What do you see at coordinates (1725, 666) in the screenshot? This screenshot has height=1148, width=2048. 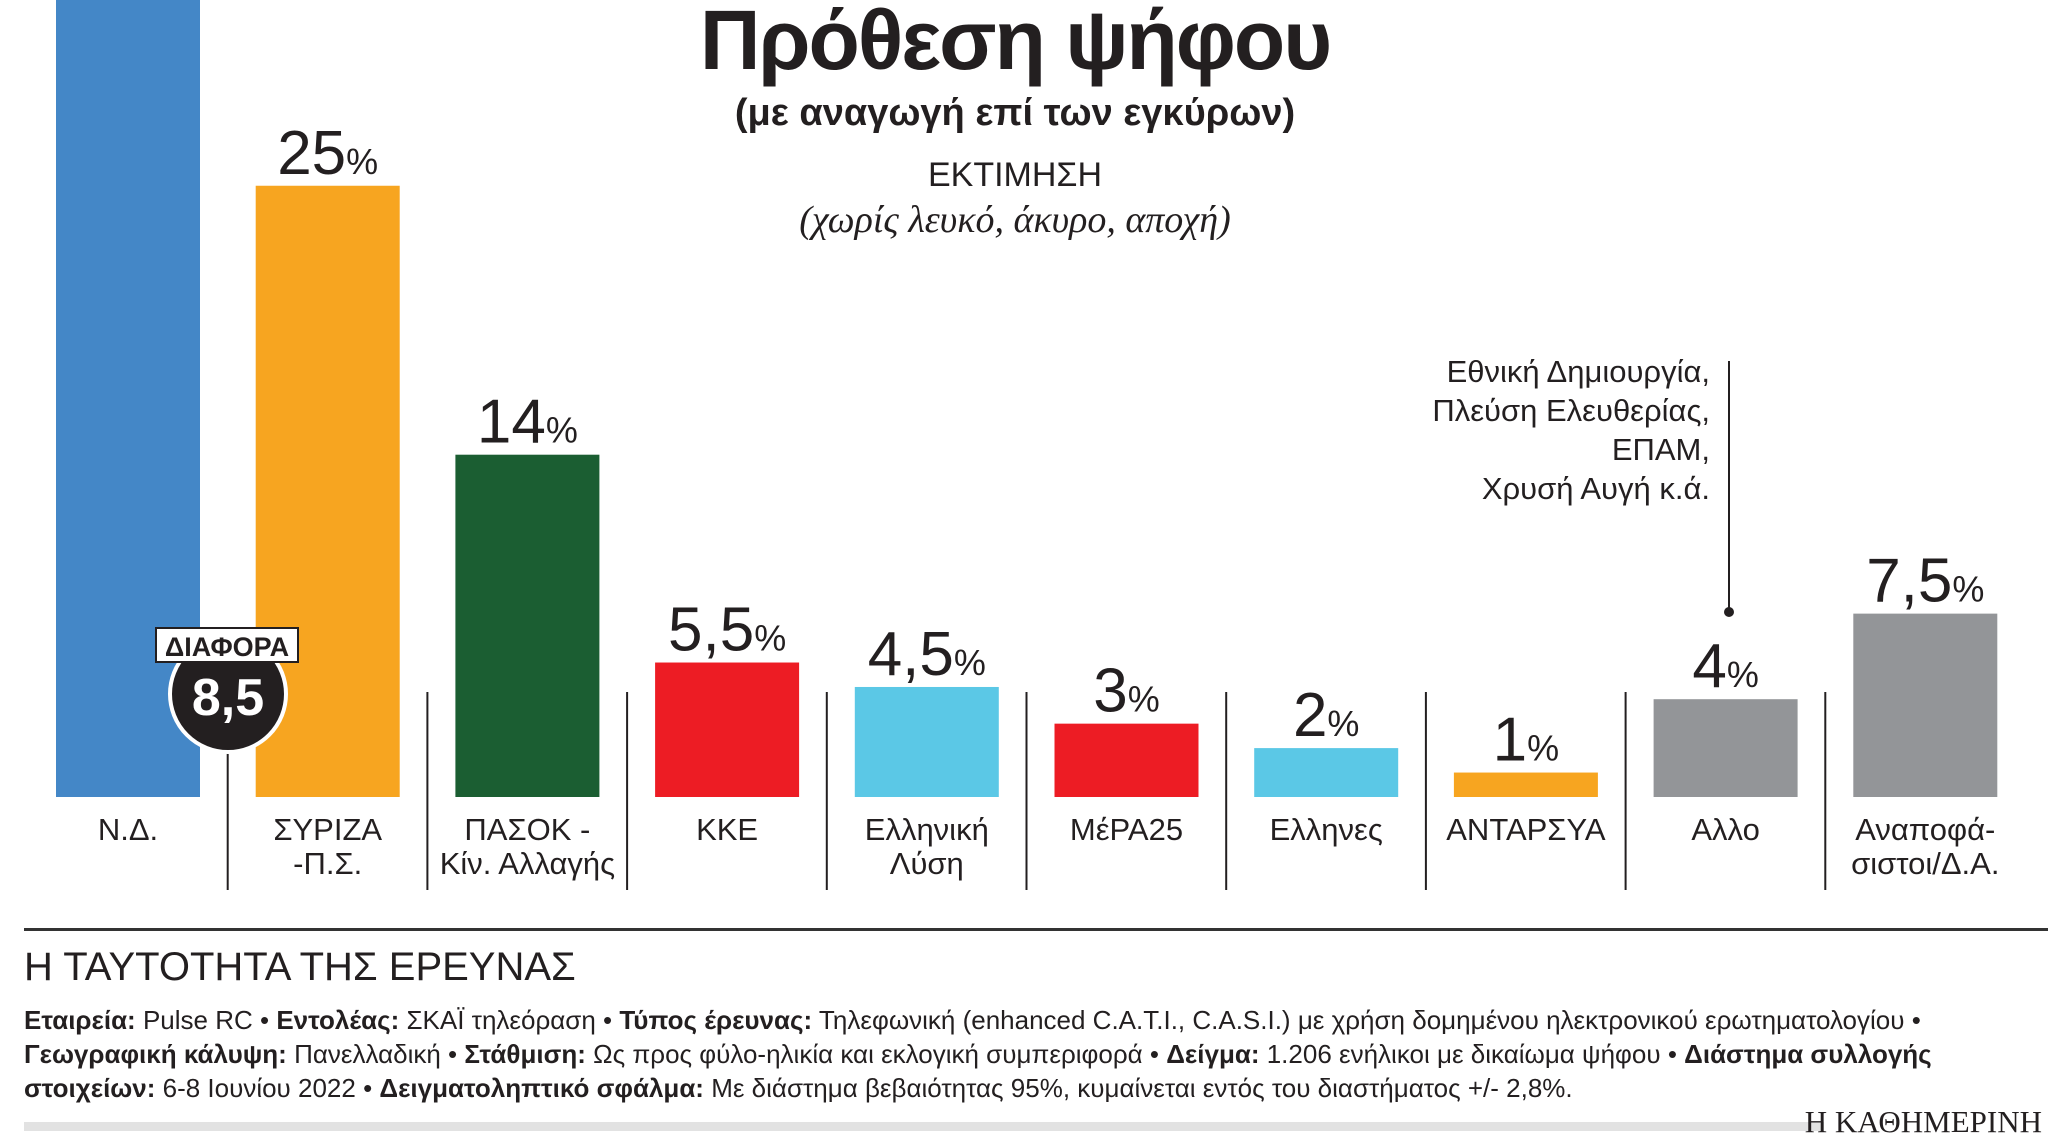 I see `value-label: 4%` at bounding box center [1725, 666].